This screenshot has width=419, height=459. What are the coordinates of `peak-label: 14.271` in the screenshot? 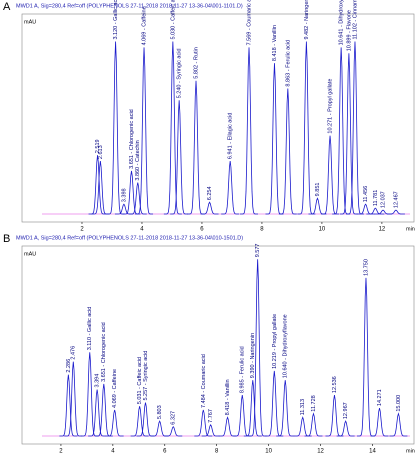 It's located at (380, 397).